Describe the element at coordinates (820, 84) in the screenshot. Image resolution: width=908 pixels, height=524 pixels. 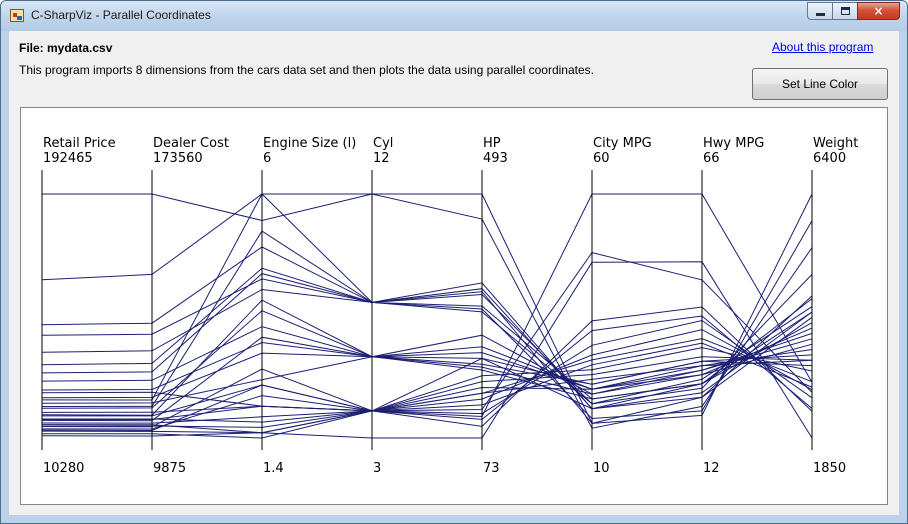
I see `set-line-color-button: Set Line Color` at that location.